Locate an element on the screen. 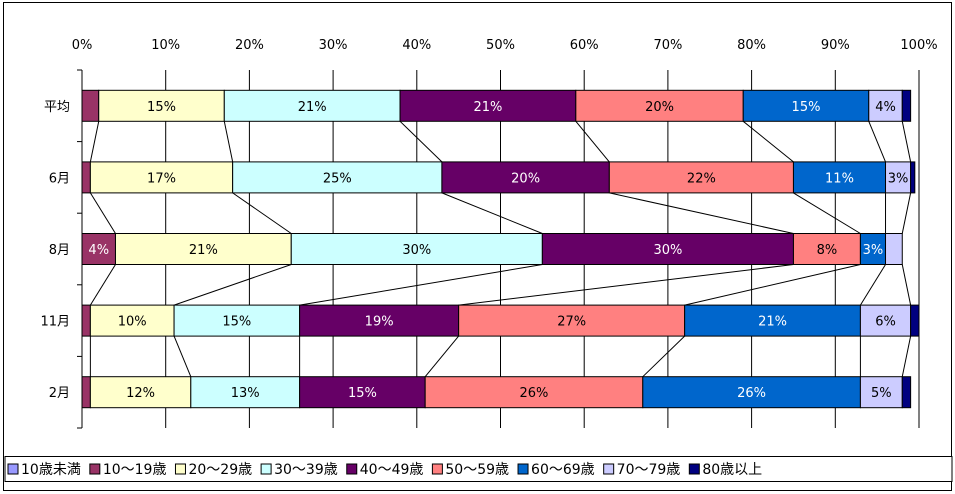 The width and height of the screenshot is (955, 494). legend-label: 10～19歳 is located at coordinates (135, 470).